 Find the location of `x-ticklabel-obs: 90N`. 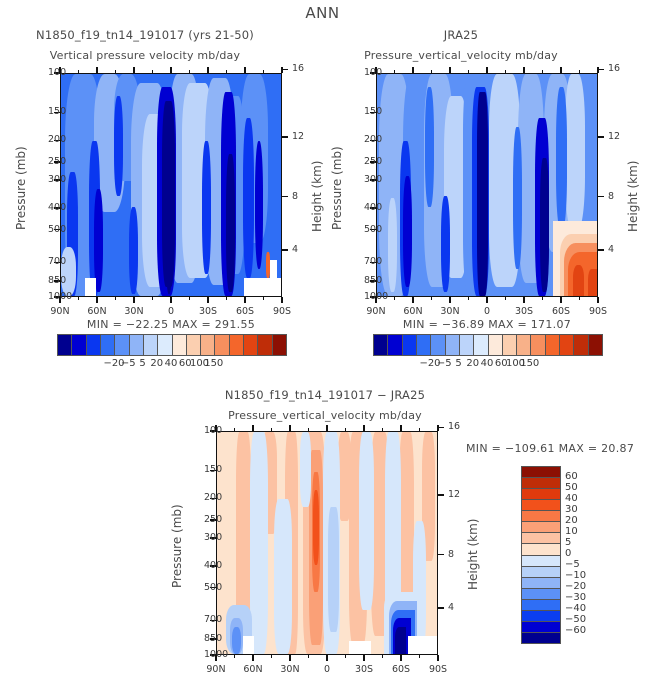

x-ticklabel-obs: 90N is located at coordinates (376, 311).